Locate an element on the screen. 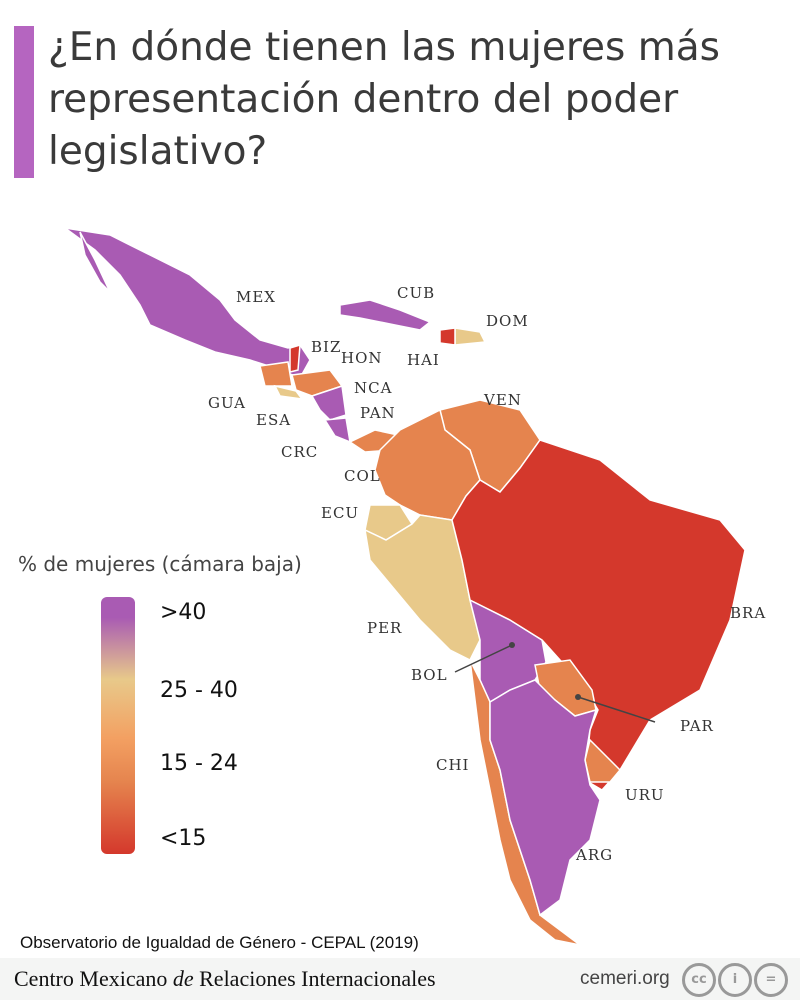 This screenshot has width=800, height=1000. no-derivatives-icon: = is located at coordinates (771, 980).